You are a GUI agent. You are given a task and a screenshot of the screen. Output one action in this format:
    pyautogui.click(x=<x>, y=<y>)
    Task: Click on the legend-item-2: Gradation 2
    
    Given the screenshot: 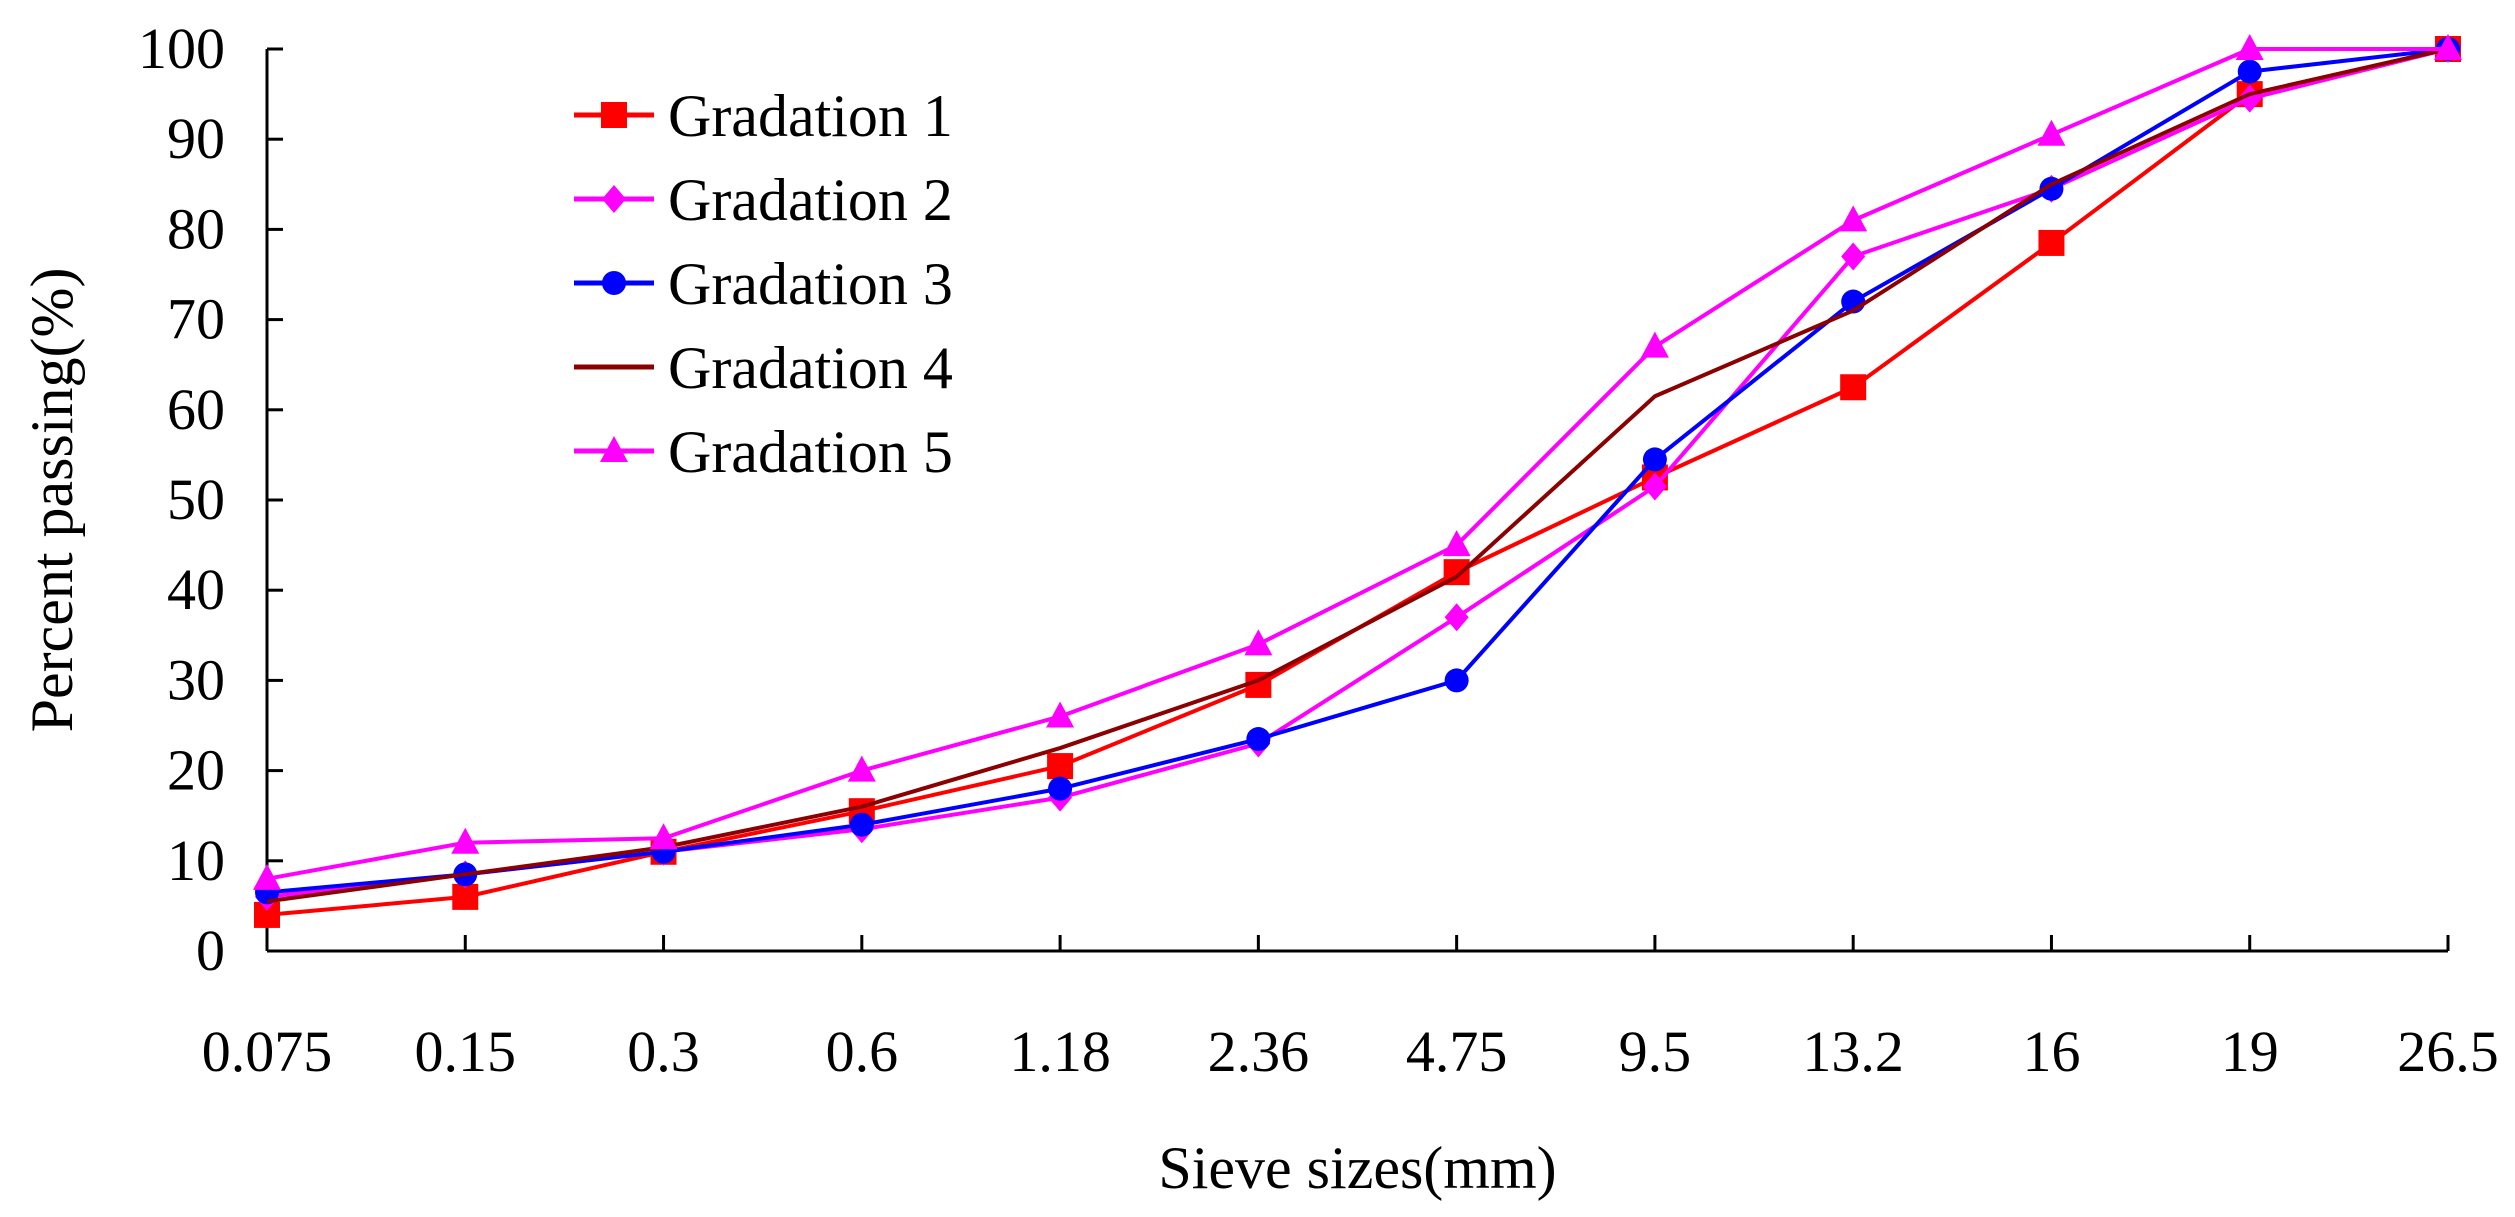 What is the action you would take?
    pyautogui.click(x=763, y=200)
    